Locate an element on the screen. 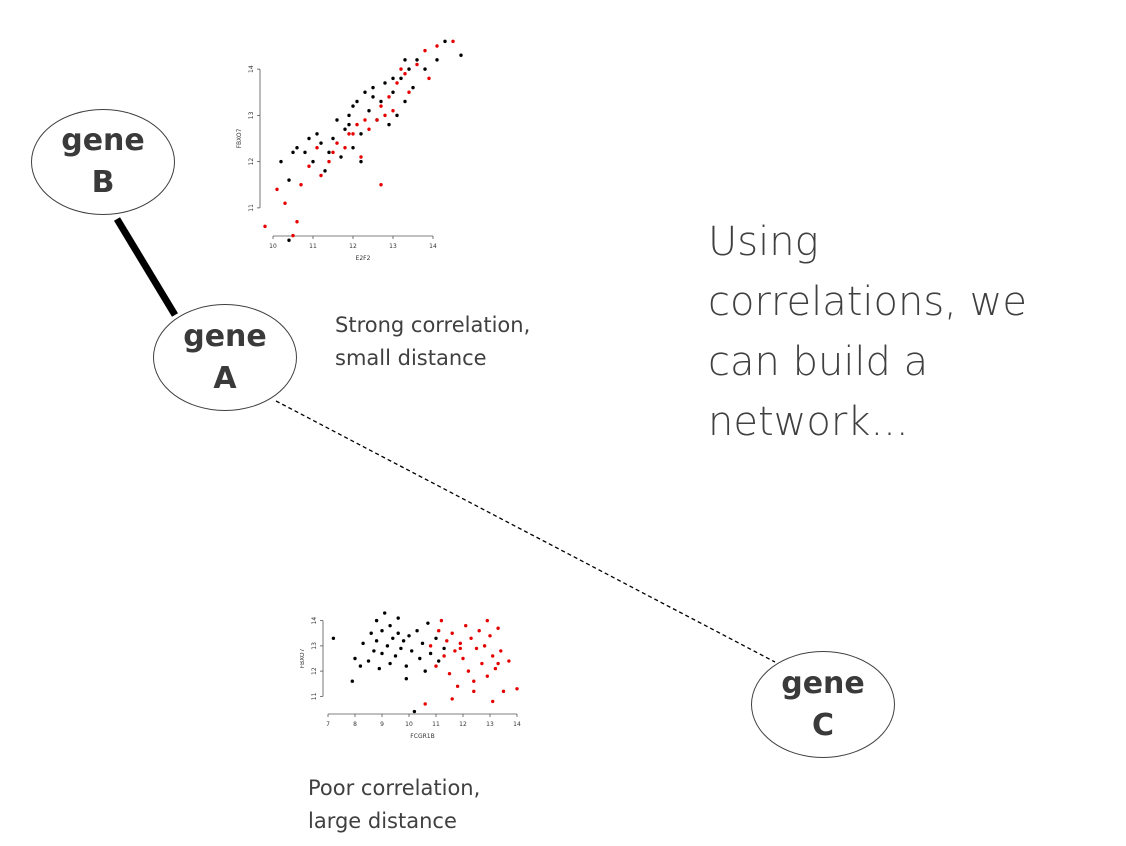 The image size is (1126, 846). x-tick-label: 13 is located at coordinates (393, 246).